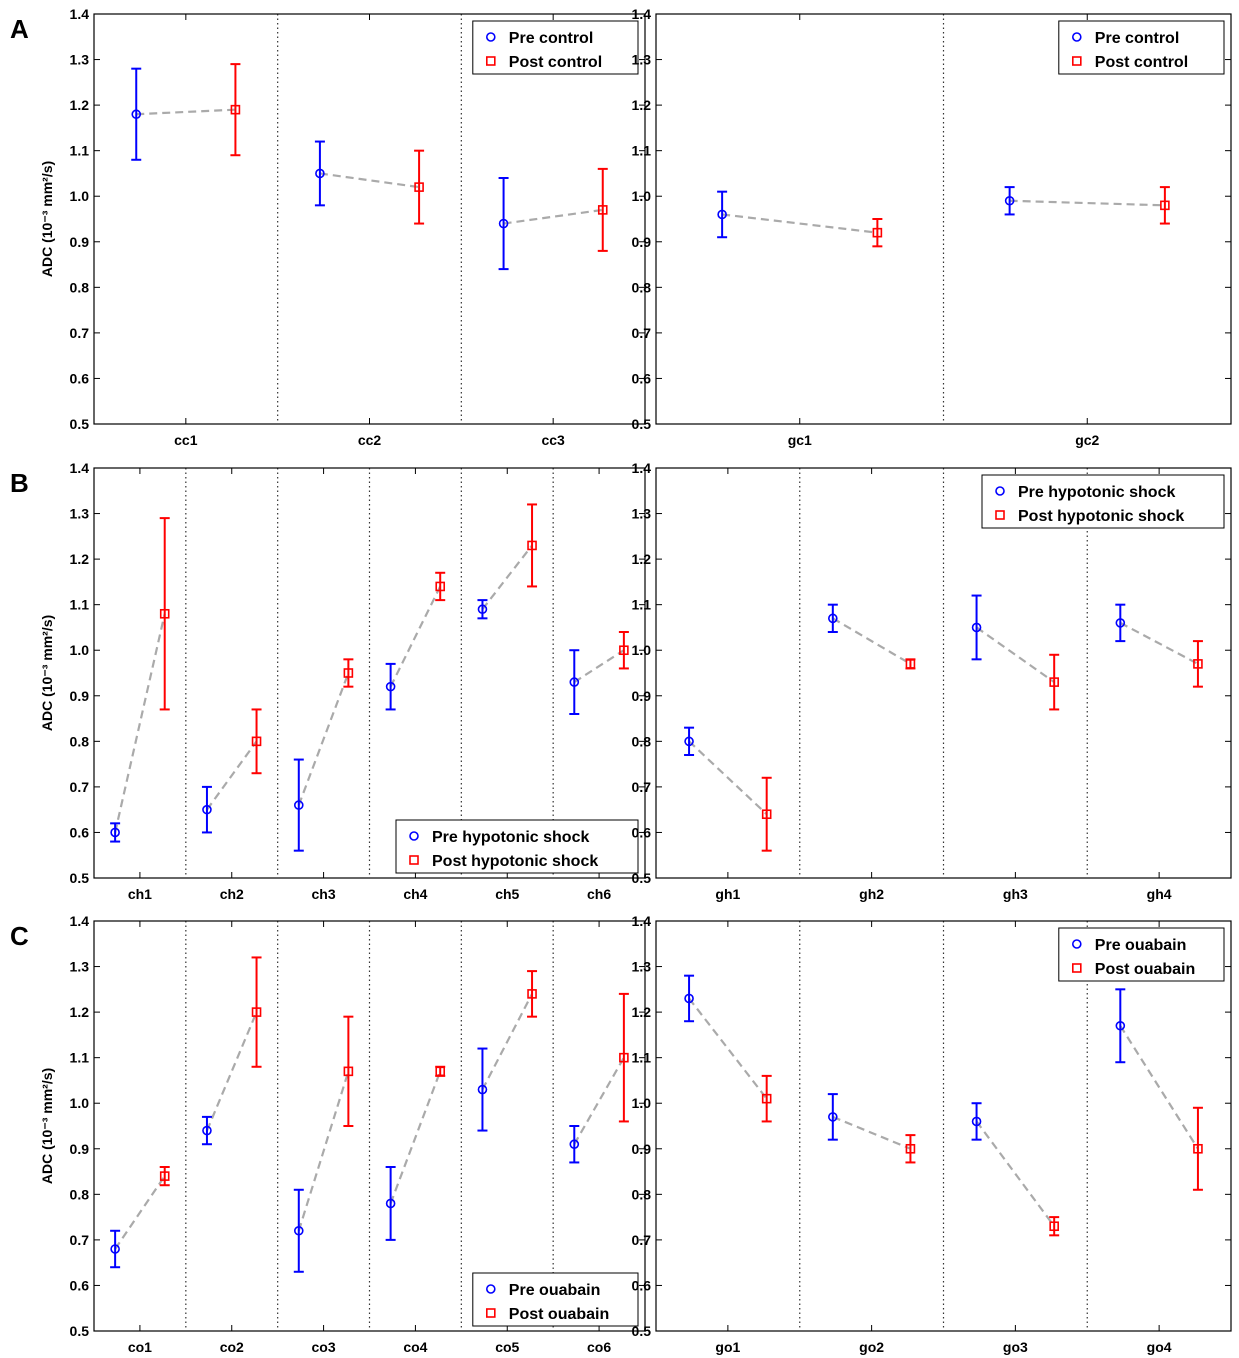 This screenshot has height=1358, width=1239. What do you see at coordinates (1159, 1347) in the screenshot?
I see `x-tick-label: go4` at bounding box center [1159, 1347].